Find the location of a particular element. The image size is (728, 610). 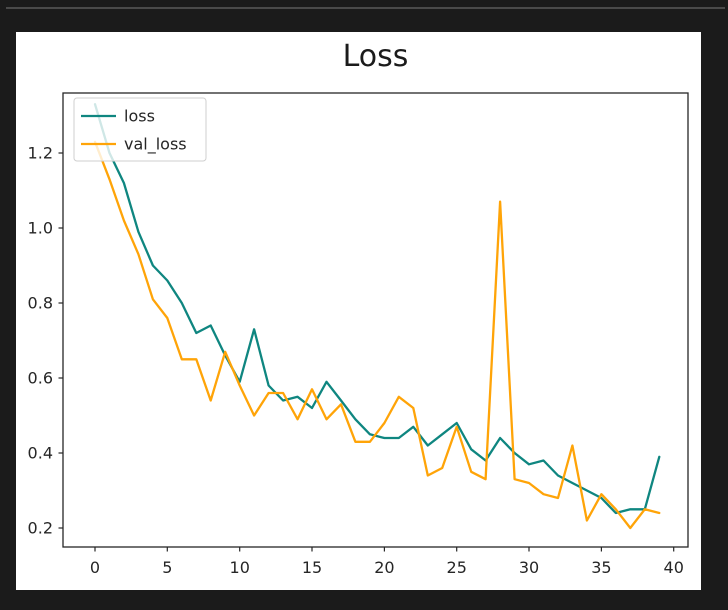

x-axis-tick-label: 0 is located at coordinates (95, 567).